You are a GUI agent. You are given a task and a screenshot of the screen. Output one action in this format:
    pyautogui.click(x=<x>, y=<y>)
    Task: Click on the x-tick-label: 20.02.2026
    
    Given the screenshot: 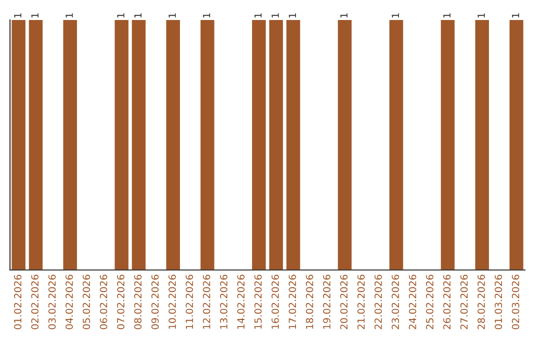 What is the action you would take?
    pyautogui.click(x=344, y=302)
    